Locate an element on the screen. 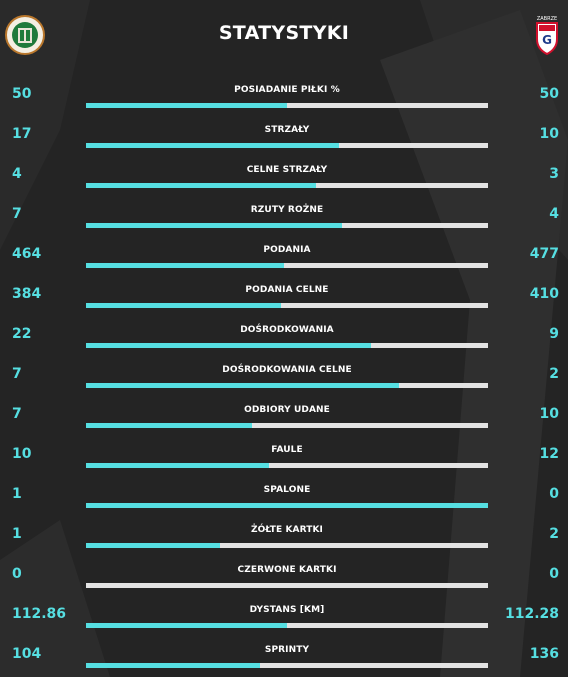 This screenshot has width=568, height=677. stat-row: 1 SPALONE 0 is located at coordinates (284, 494).